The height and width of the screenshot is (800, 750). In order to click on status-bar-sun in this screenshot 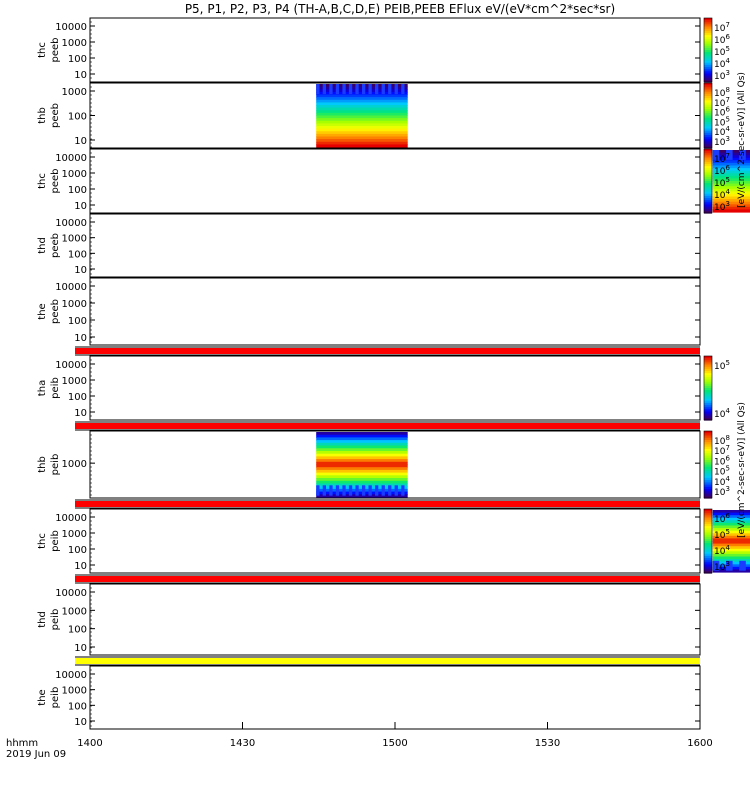, I will do `click(387, 661)`.